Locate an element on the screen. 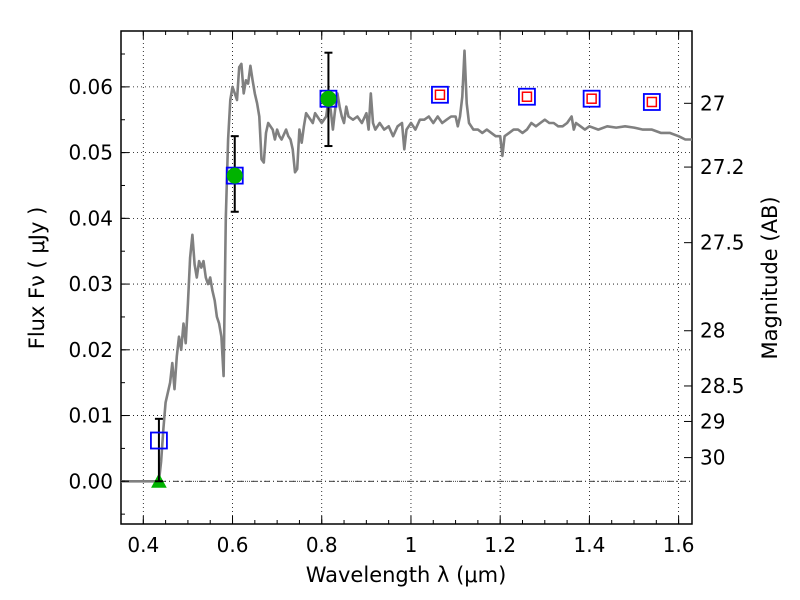 This screenshot has height=600, width=800. y-tick-label: 0.04 is located at coordinates (90, 218).